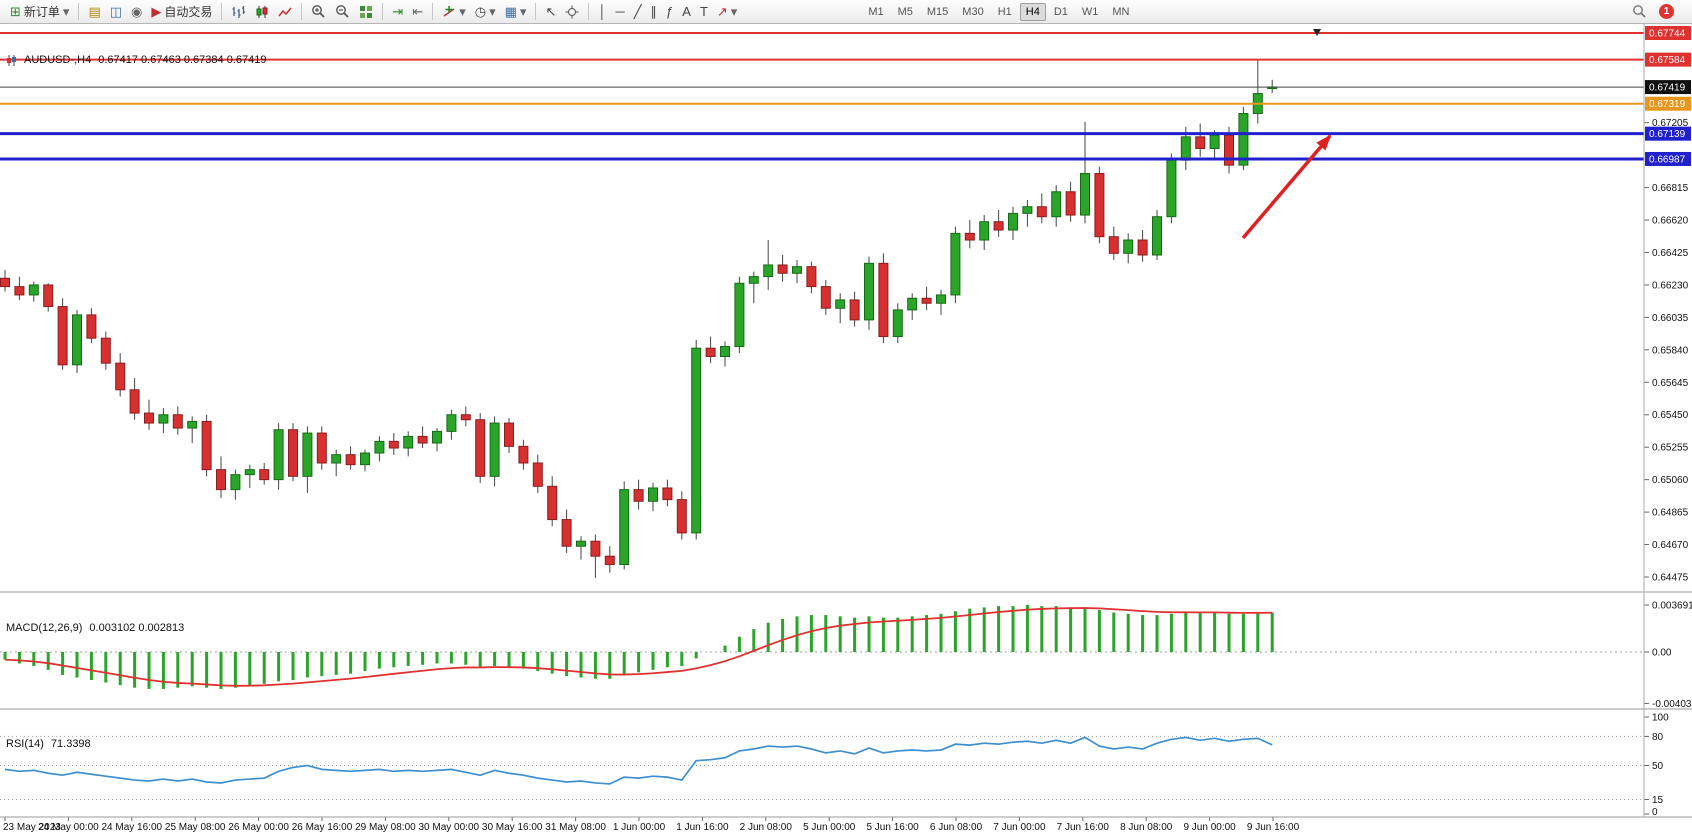 This screenshot has height=839, width=1692. I want to click on time-label: 24 May 16:00, so click(131, 827).